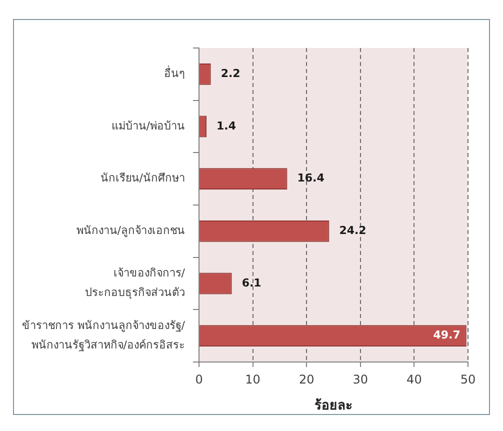  What do you see at coordinates (226, 125) in the screenshot?
I see `data-label: 1.4` at bounding box center [226, 125].